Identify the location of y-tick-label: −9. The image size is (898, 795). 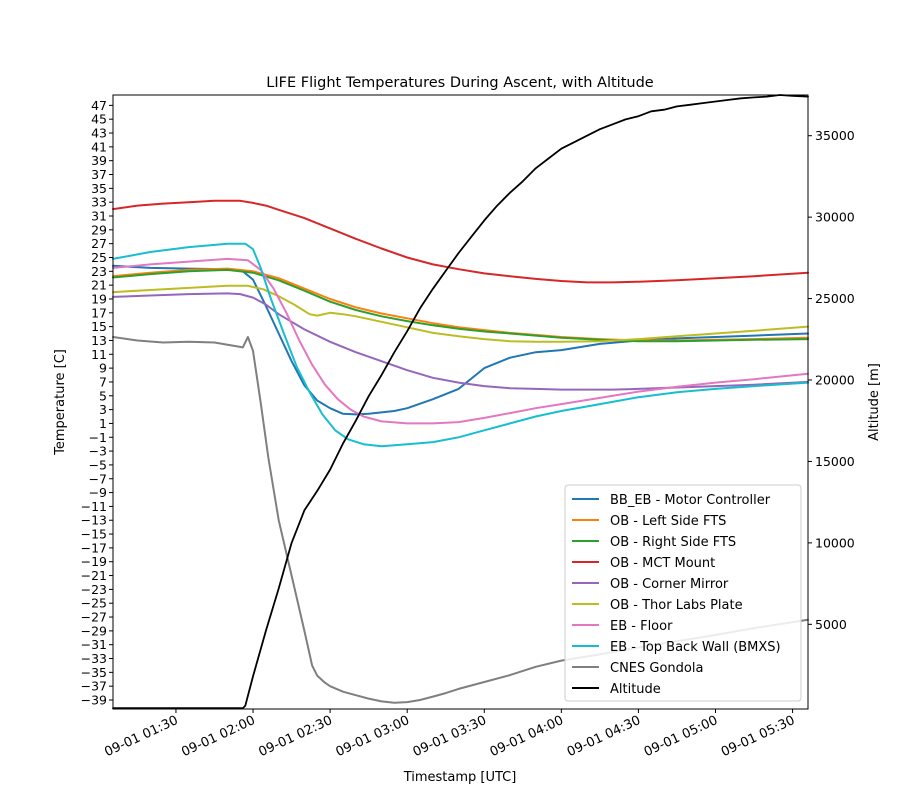
(98, 492).